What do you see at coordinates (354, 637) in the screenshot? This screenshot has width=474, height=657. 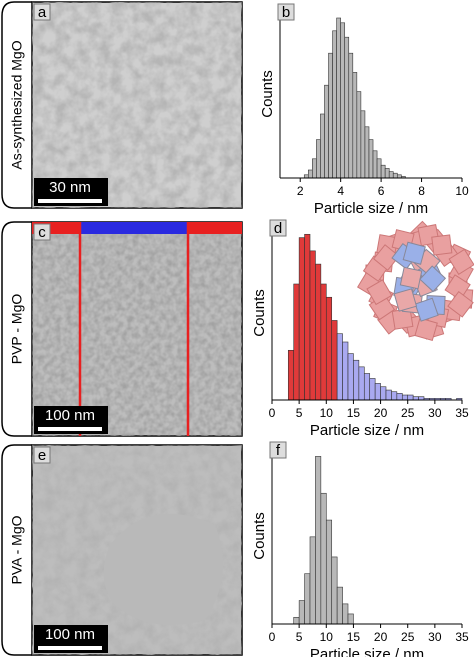 I see `x-tick-label: 15` at bounding box center [354, 637].